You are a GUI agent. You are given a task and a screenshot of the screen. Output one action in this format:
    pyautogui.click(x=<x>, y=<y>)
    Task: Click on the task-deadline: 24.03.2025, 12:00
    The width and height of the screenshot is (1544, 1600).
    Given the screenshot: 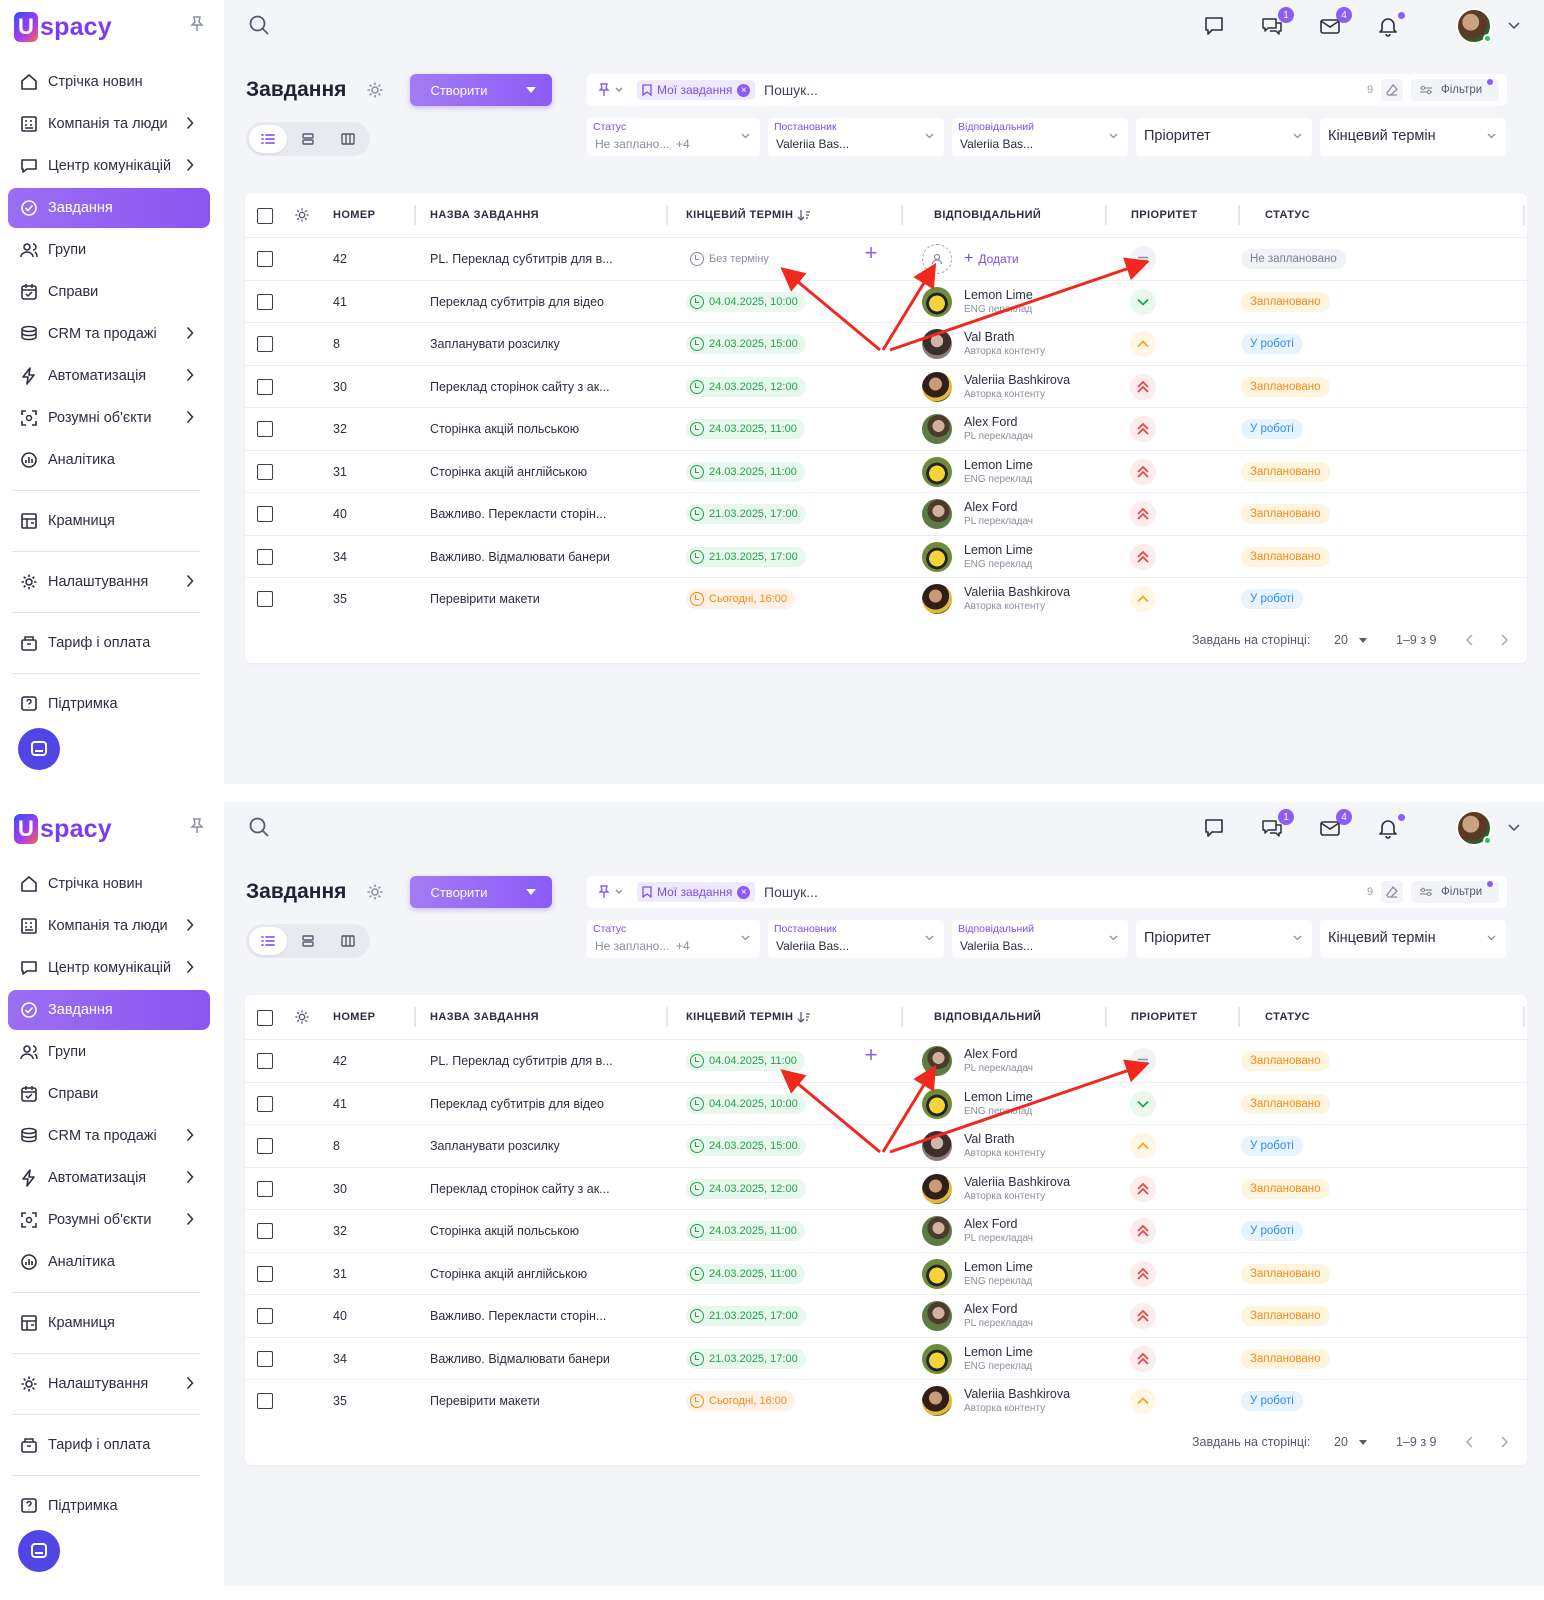 What is the action you would take?
    pyautogui.click(x=746, y=387)
    